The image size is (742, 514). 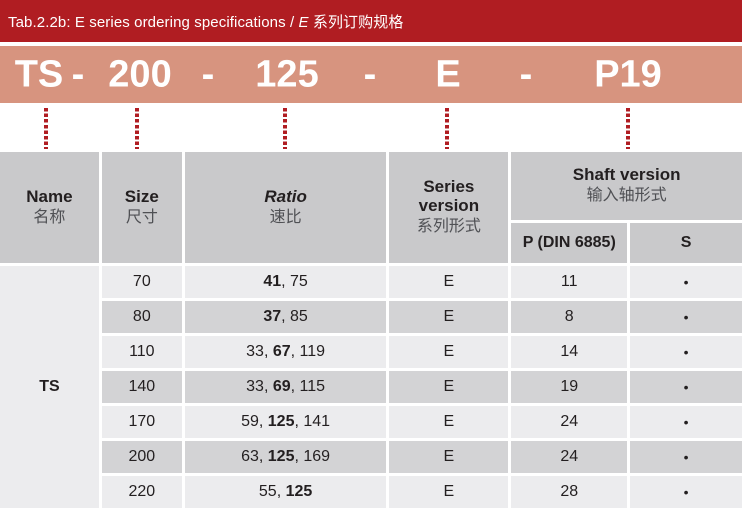 What do you see at coordinates (626, 195) in the screenshot?
I see `col-header-shaft-cn: 输入轴形式` at bounding box center [626, 195].